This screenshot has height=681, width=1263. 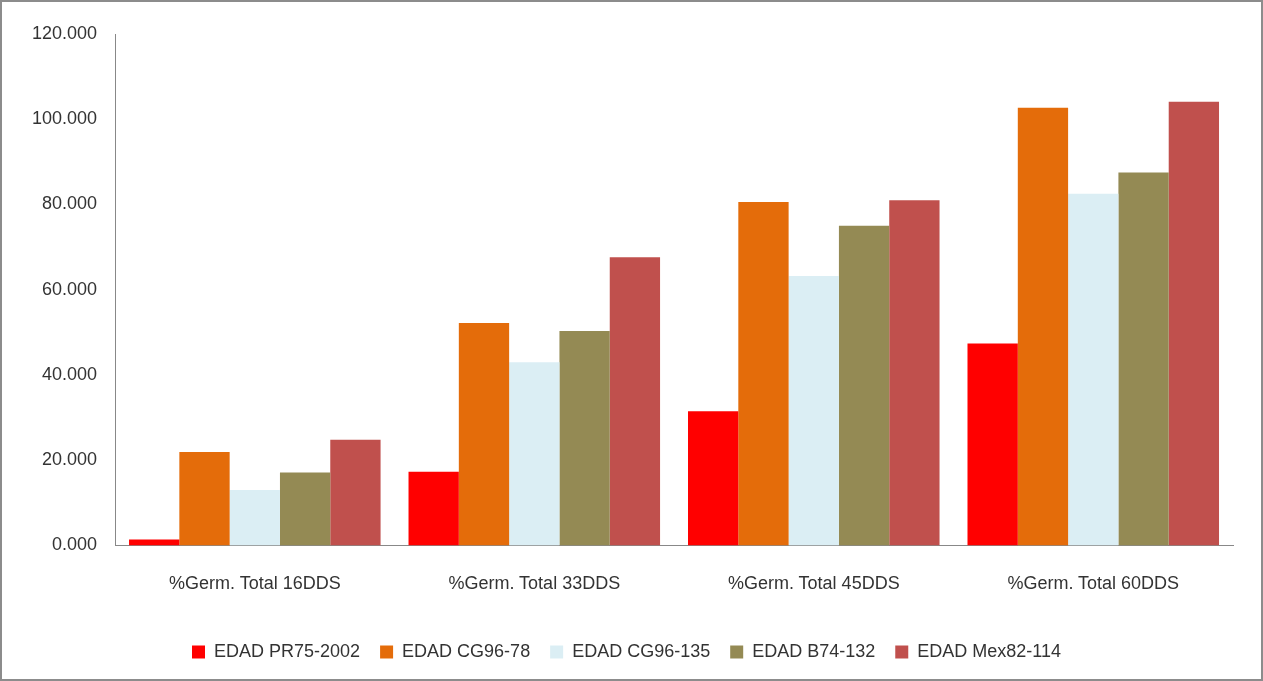 I want to click on legend-label: EDAD CG96-78, so click(x=466, y=650).